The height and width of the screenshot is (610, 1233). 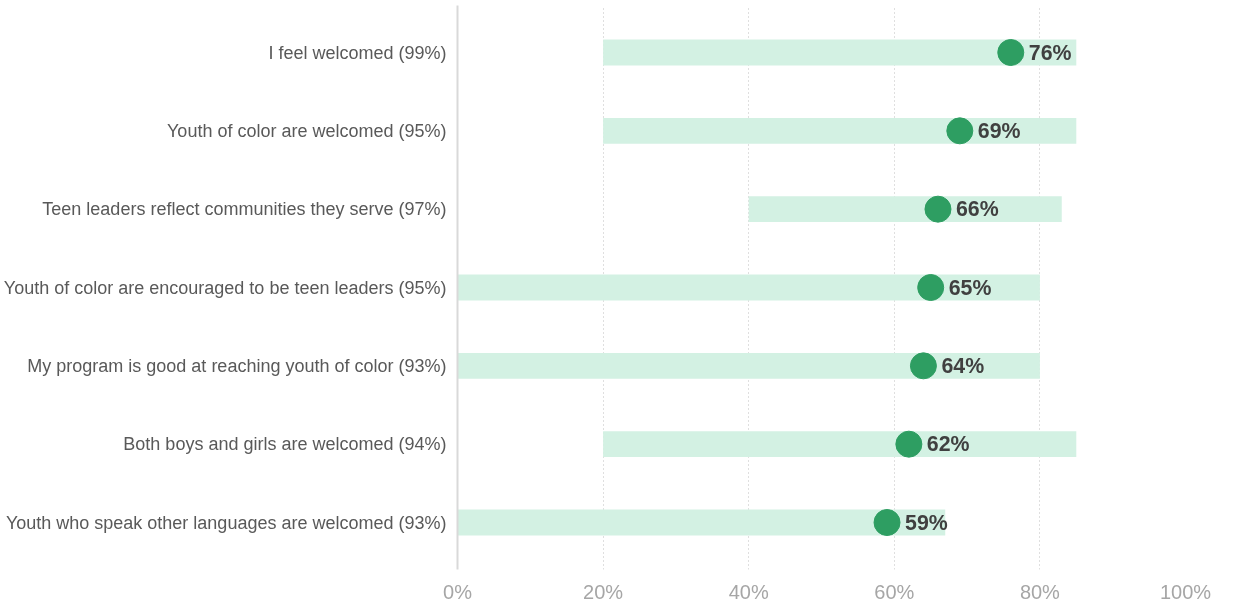 What do you see at coordinates (307, 130) in the screenshot?
I see `y-tick-label: Youth of color are welcomed (95%)` at bounding box center [307, 130].